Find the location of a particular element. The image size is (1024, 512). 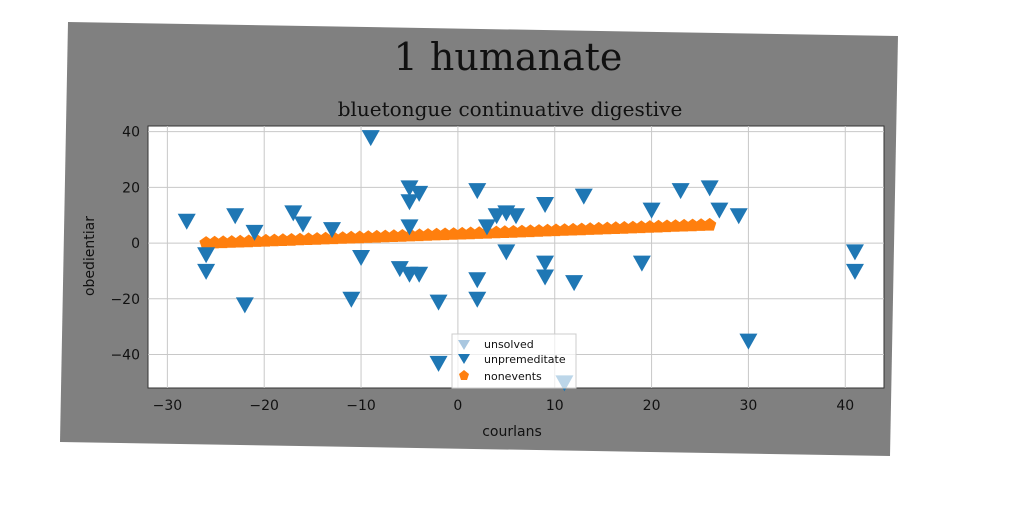

legend-label-unpremeditate: unpremeditate is located at coordinates (525, 359).